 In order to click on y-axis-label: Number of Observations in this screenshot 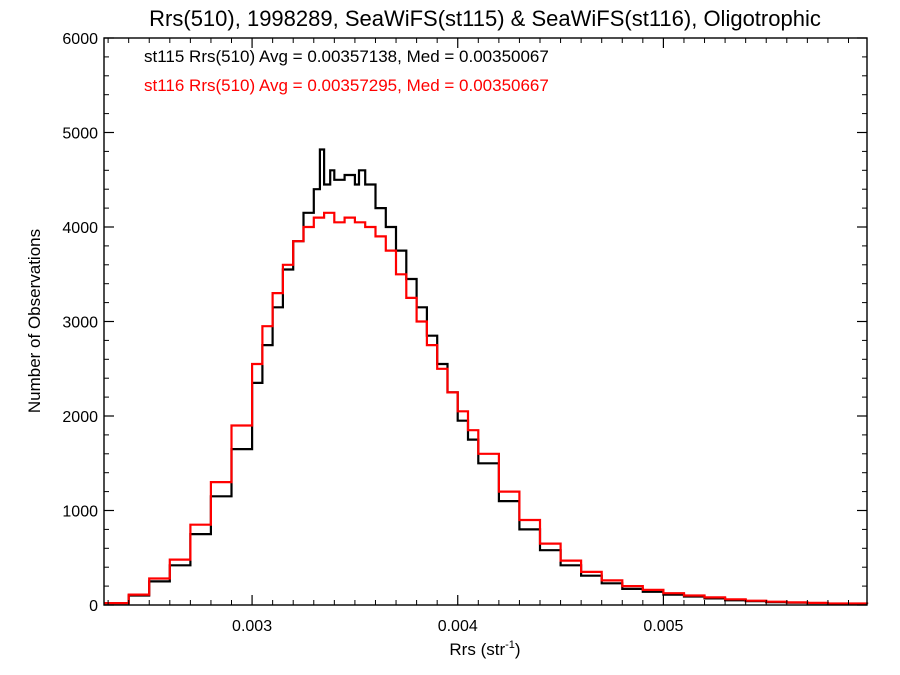, I will do `click(34, 321)`.